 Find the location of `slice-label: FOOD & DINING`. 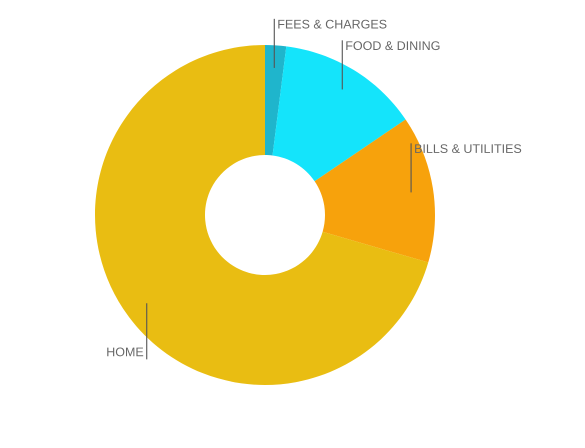

slice-label: FOOD & DINING is located at coordinates (393, 45).